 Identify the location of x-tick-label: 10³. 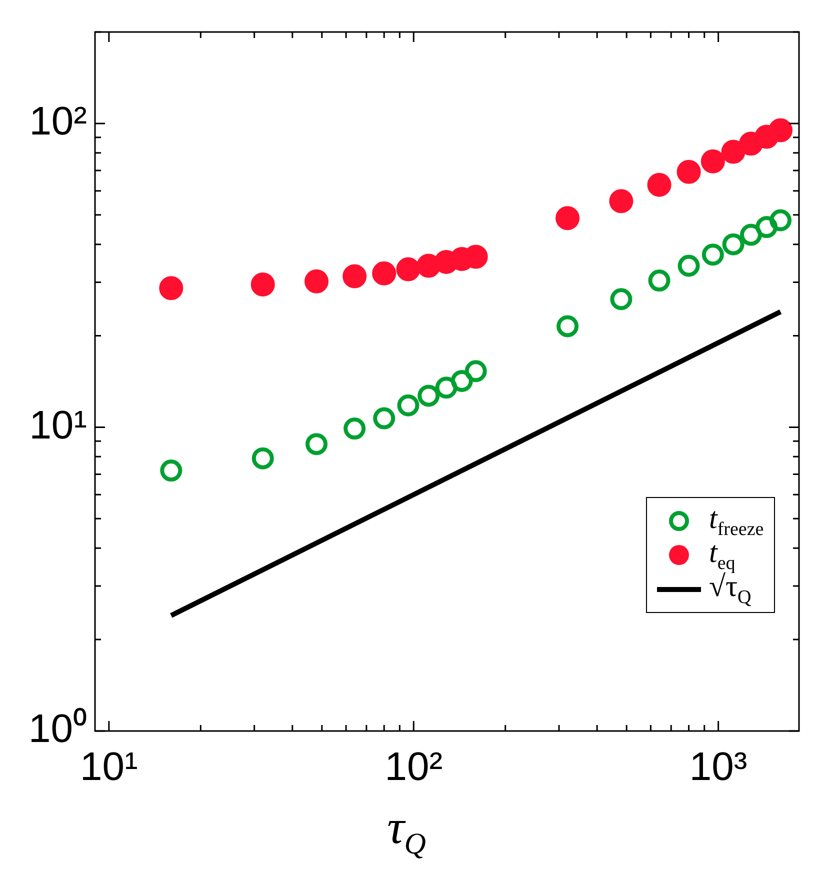
(718, 767).